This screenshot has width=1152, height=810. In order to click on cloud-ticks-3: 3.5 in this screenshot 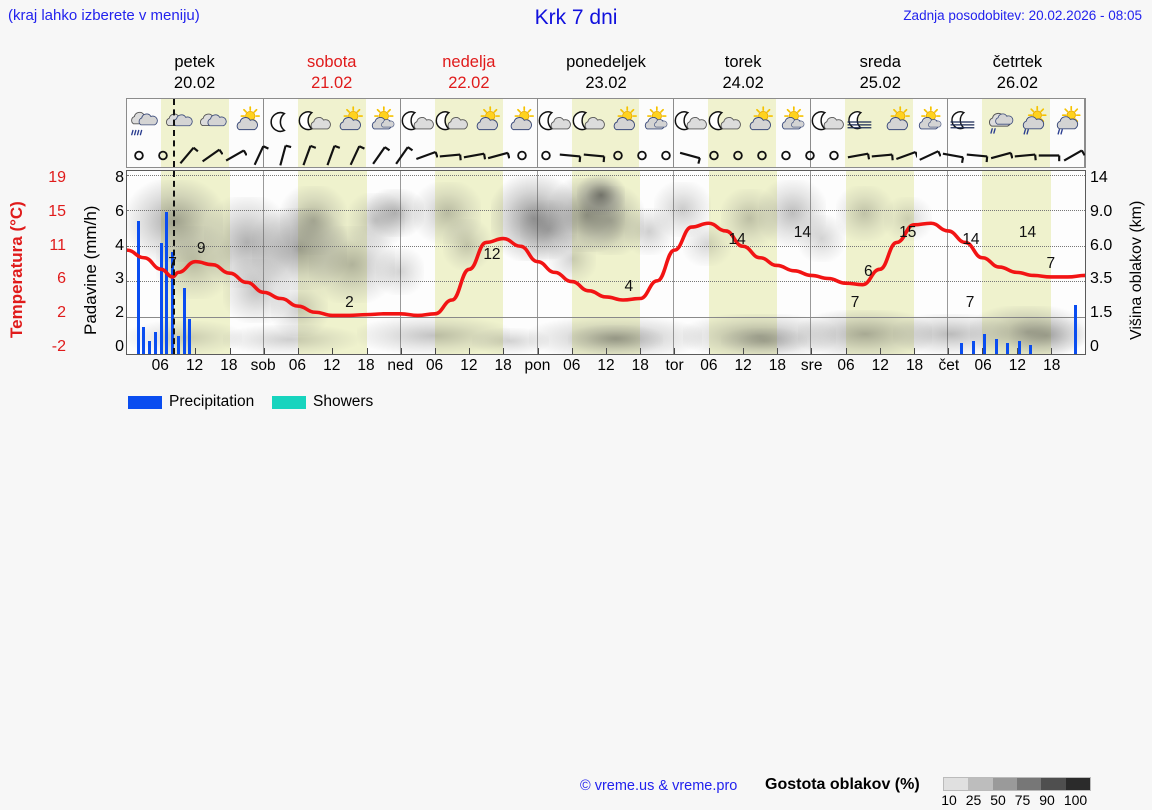, I will do `click(1110, 279)`.